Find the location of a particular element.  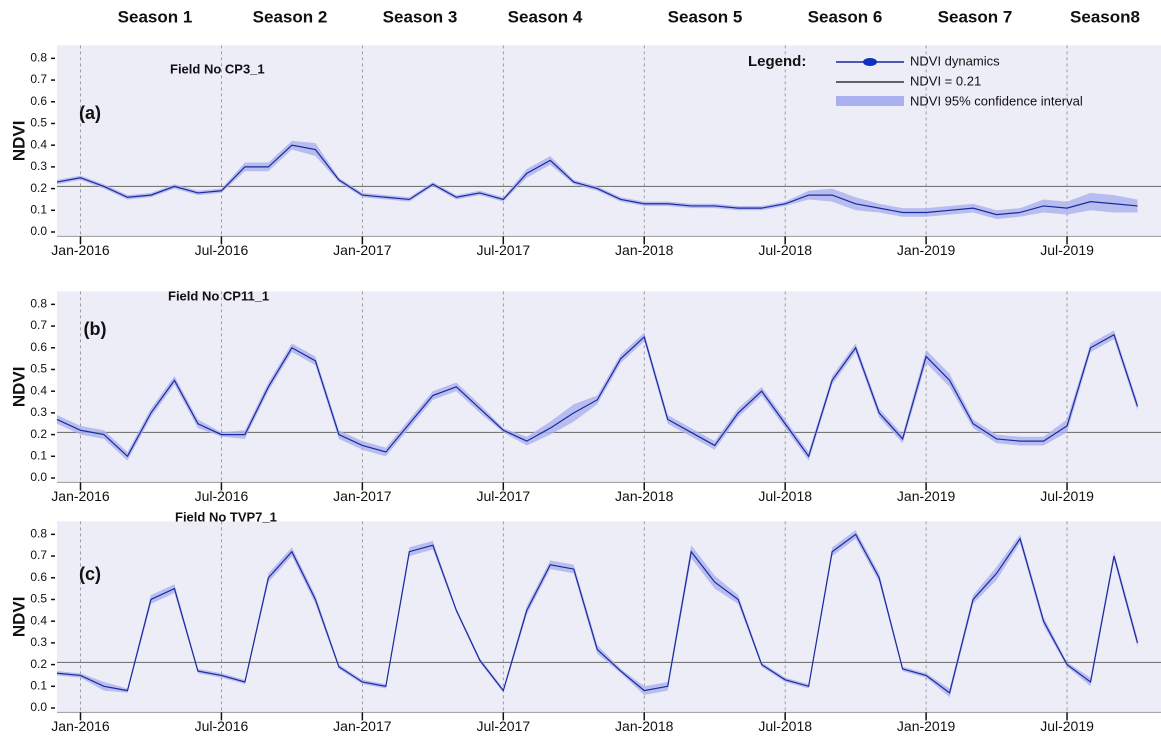

field-annotation: Field No TVP7_1 is located at coordinates (226, 516).